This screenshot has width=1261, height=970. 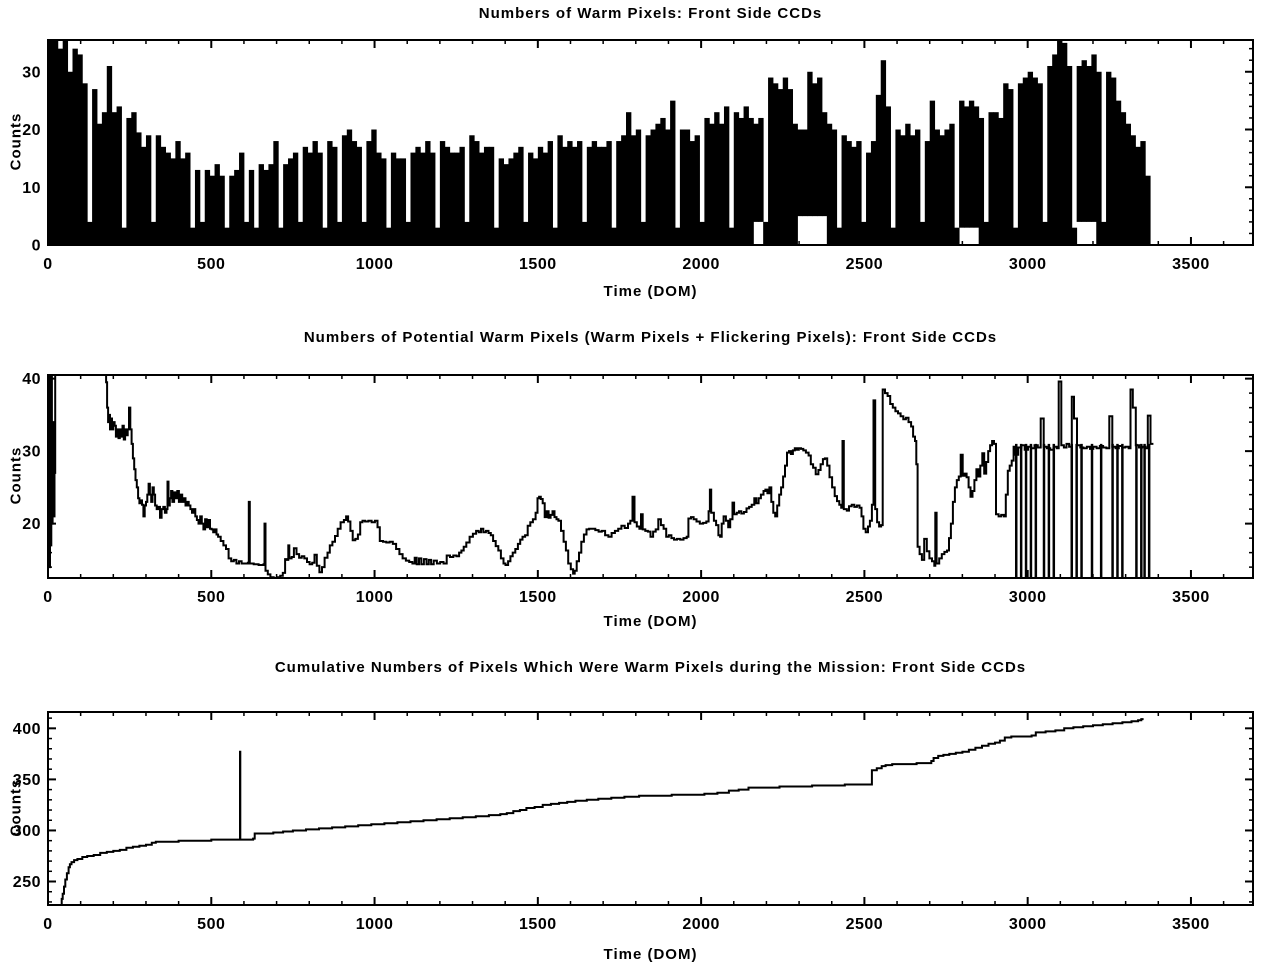 I want to click on svg-text: 300, so click(x=27, y=831).